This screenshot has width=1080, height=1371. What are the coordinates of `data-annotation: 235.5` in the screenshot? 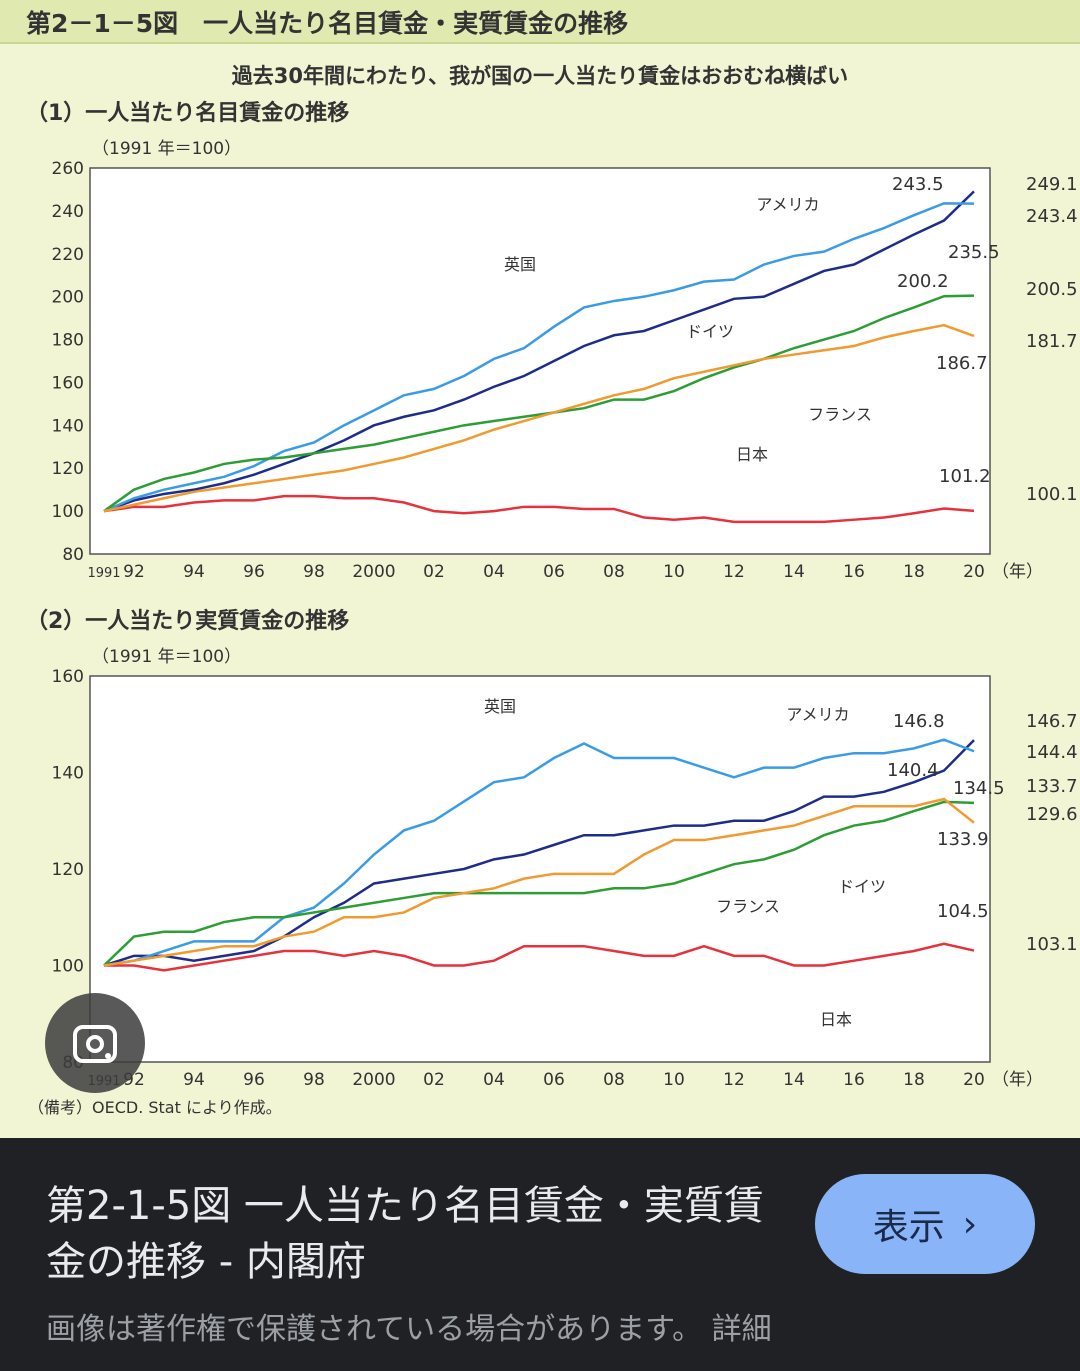 It's located at (974, 252).